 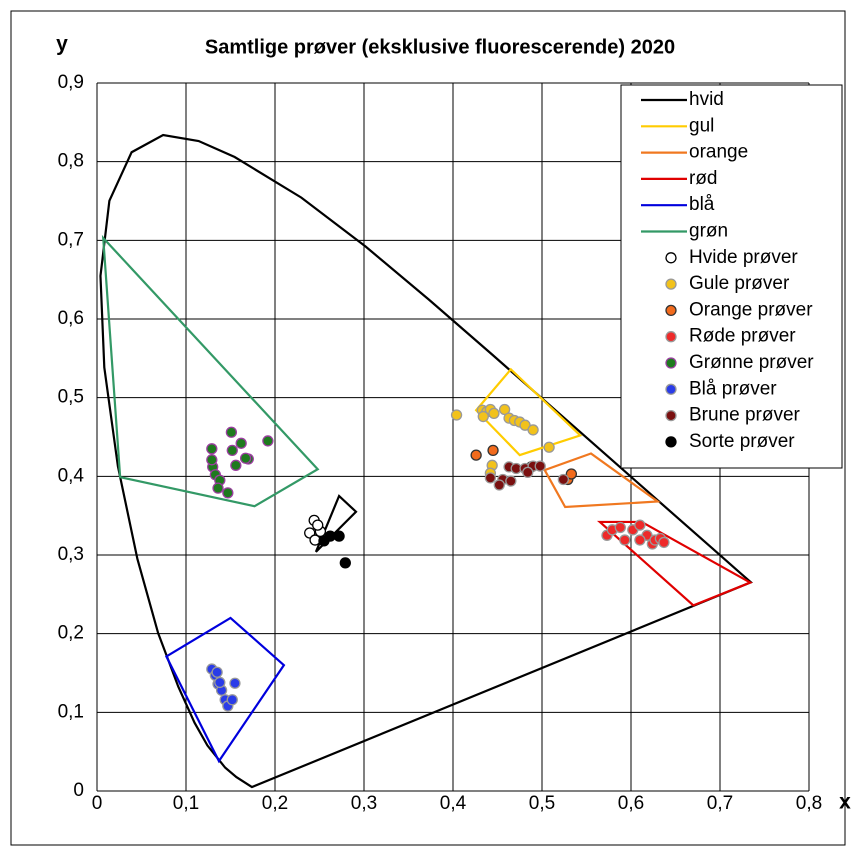 I want to click on x-tick-label: 0, so click(x=97, y=803).